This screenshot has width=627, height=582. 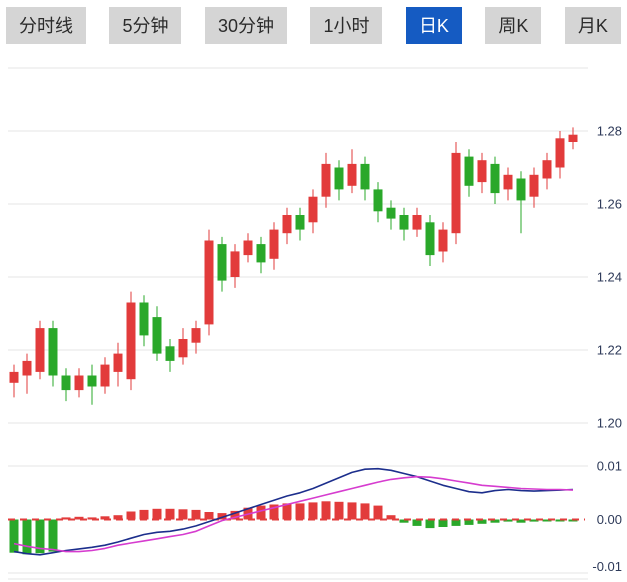 What do you see at coordinates (346, 25) in the screenshot?
I see `tab-1hour: 1小时` at bounding box center [346, 25].